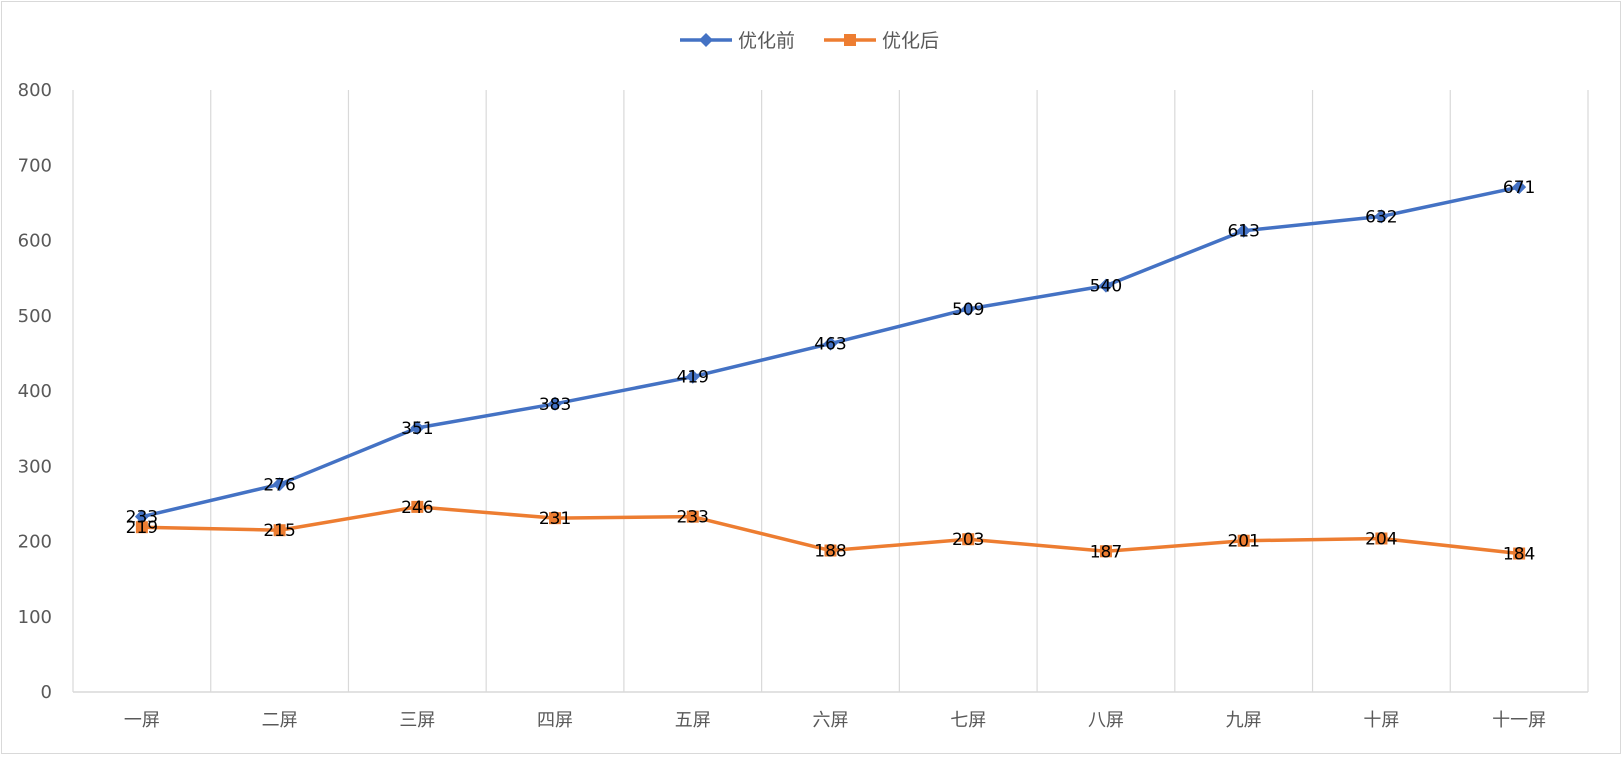 The height and width of the screenshot is (760, 1622). Describe the element at coordinates (693, 720) in the screenshot. I see `x-tick-label-4: 五屏` at that location.